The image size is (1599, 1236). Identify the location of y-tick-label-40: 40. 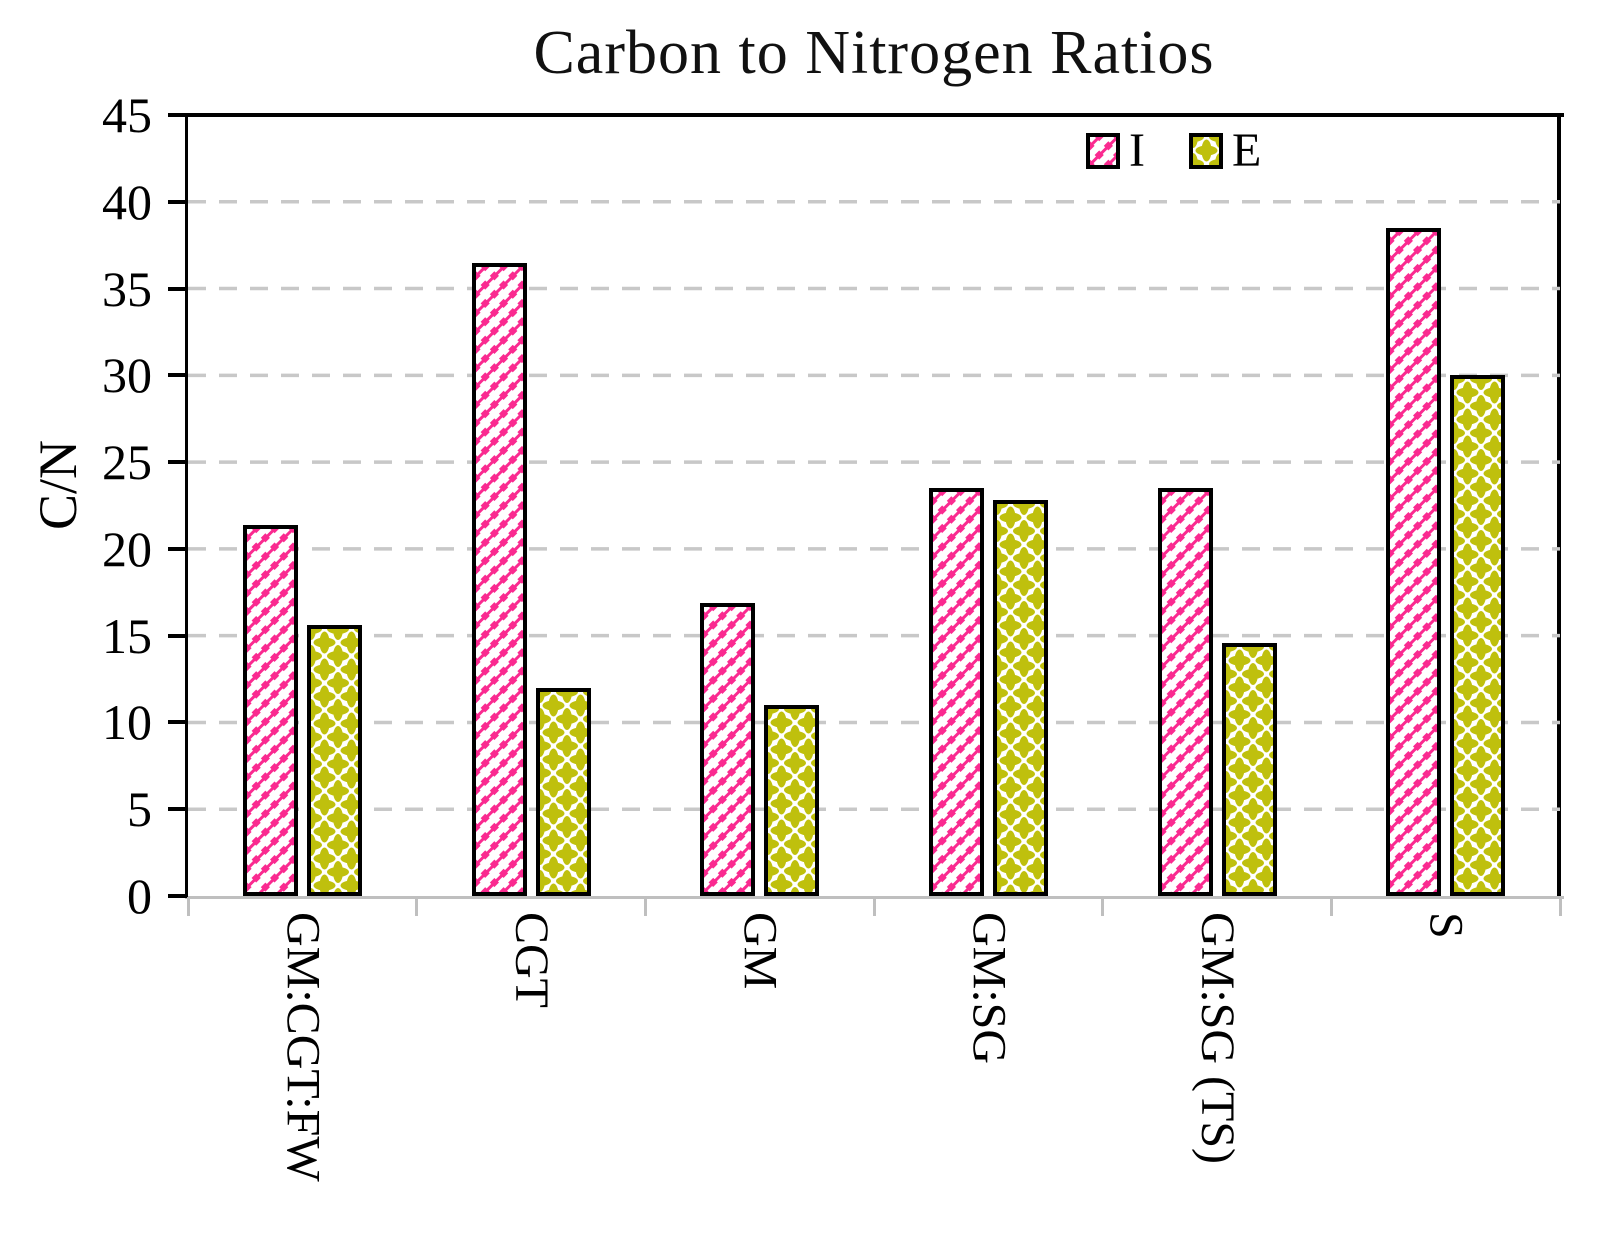
(127, 201).